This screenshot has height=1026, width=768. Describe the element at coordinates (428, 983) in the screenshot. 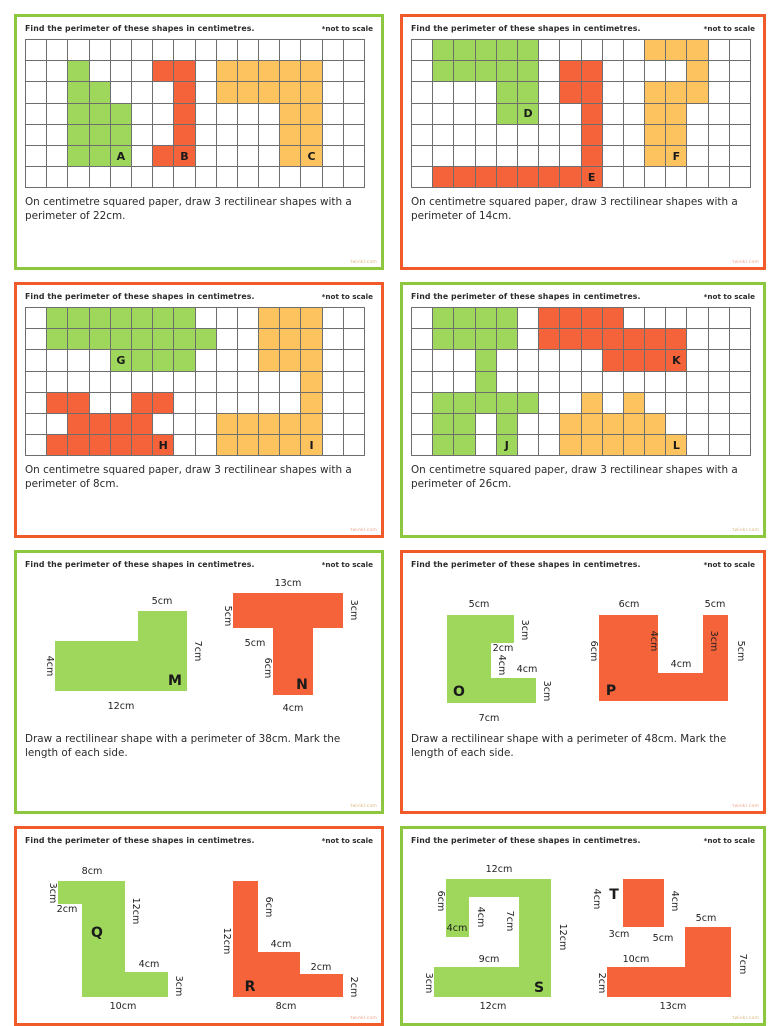

I see `label-S-3cm: 3cm` at that location.